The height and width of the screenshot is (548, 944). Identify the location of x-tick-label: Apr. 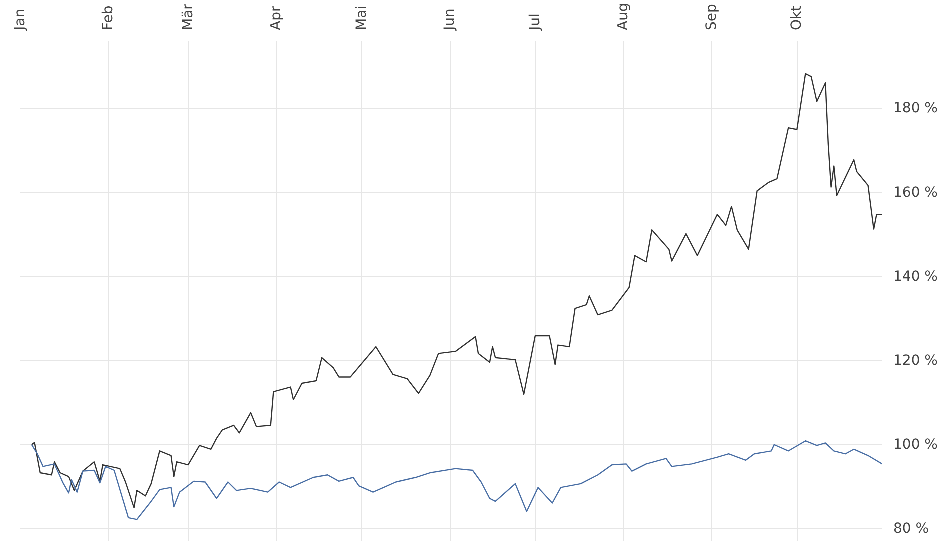
(276, 18).